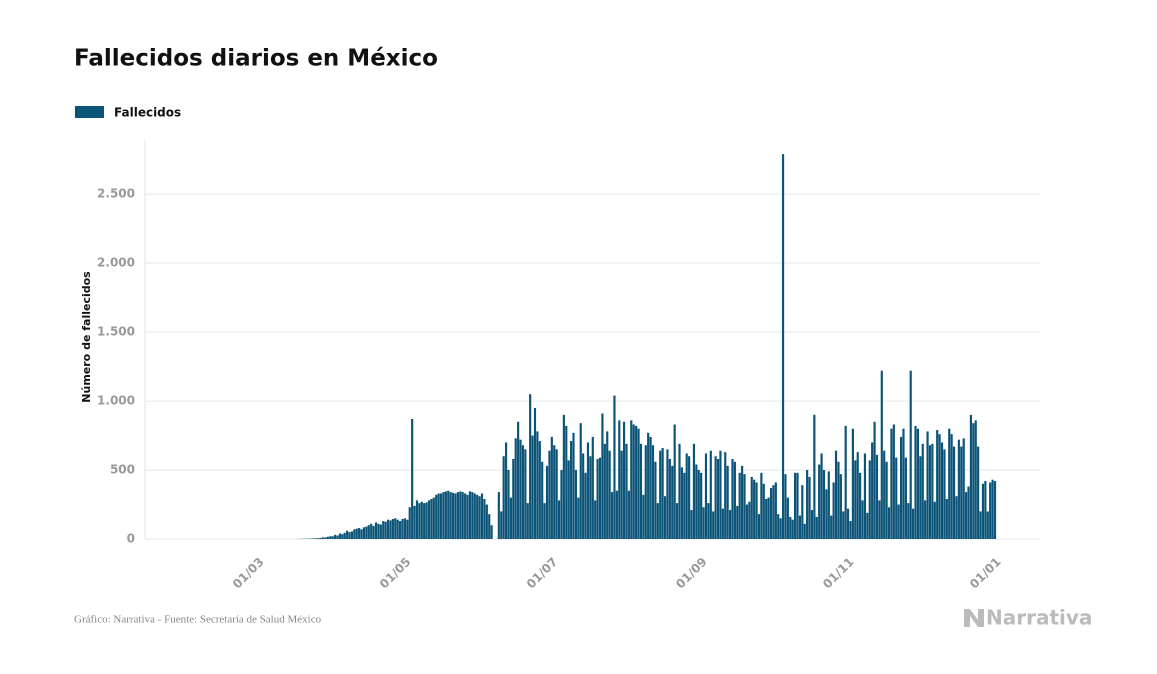 The image size is (1157, 674). What do you see at coordinates (1039, 618) in the screenshot?
I see `brand-name: Narrativa` at bounding box center [1039, 618].